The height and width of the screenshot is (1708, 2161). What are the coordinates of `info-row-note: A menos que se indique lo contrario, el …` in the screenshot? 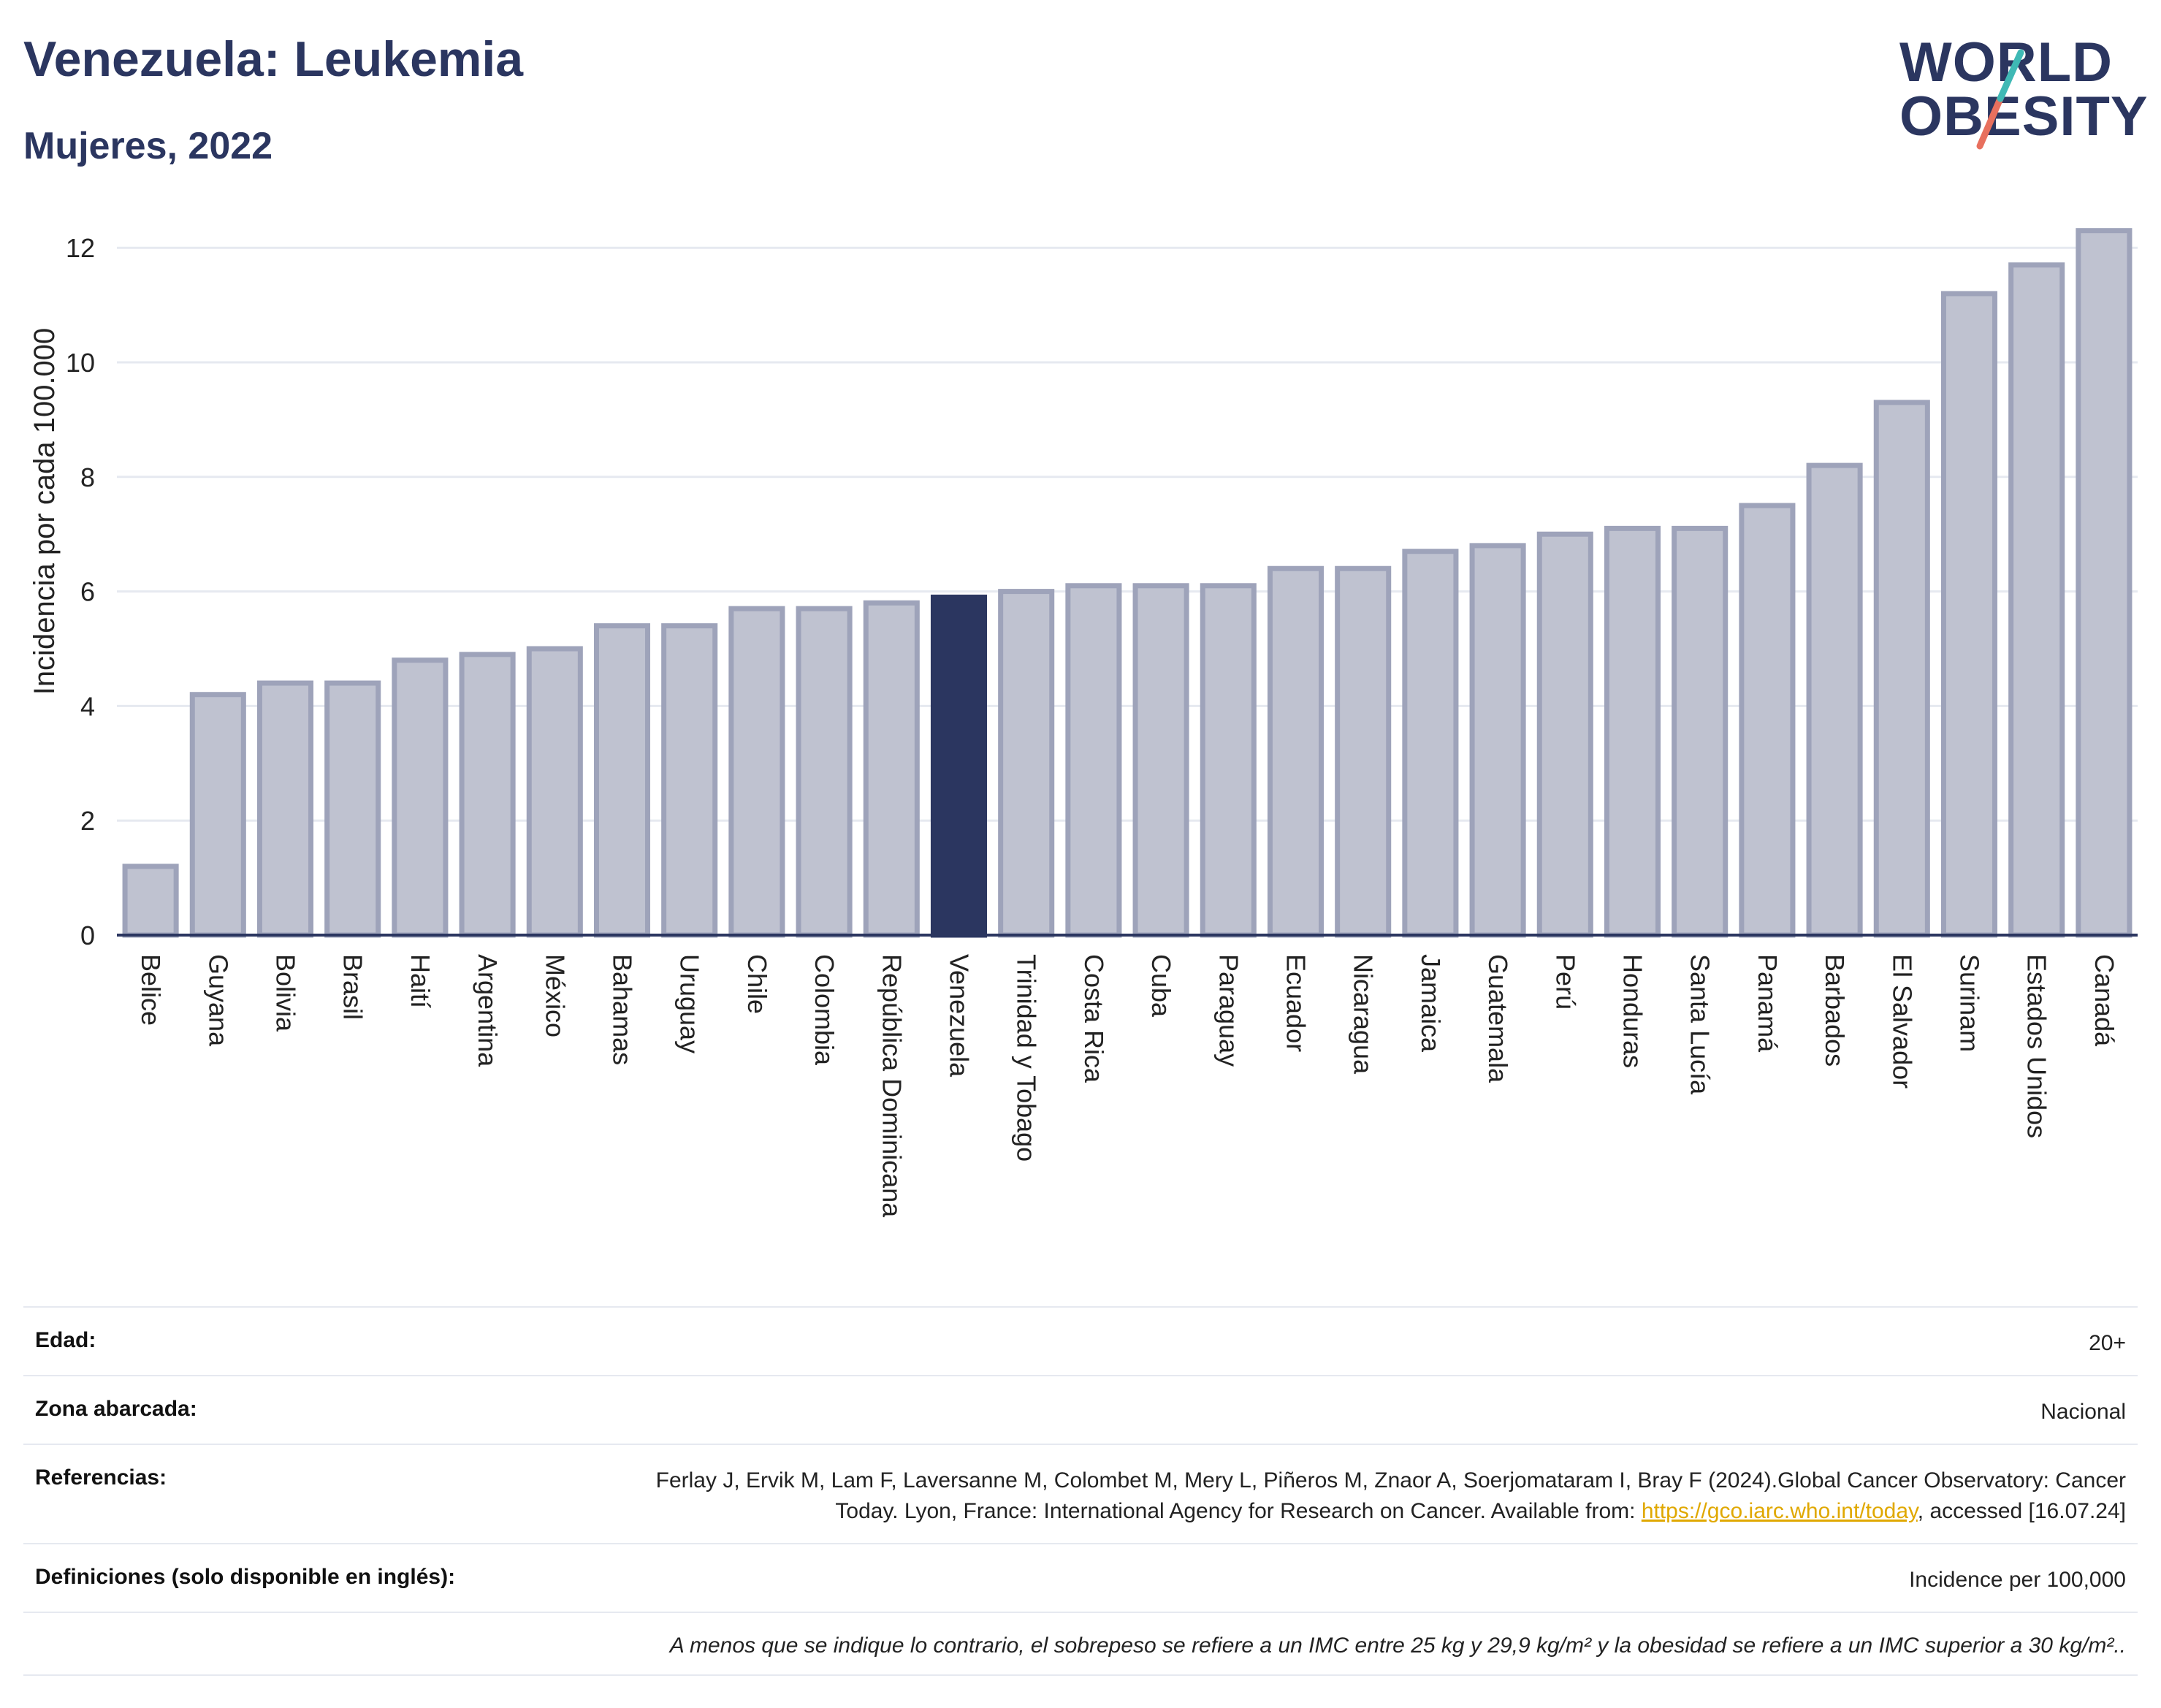 It's located at (1080, 1644).